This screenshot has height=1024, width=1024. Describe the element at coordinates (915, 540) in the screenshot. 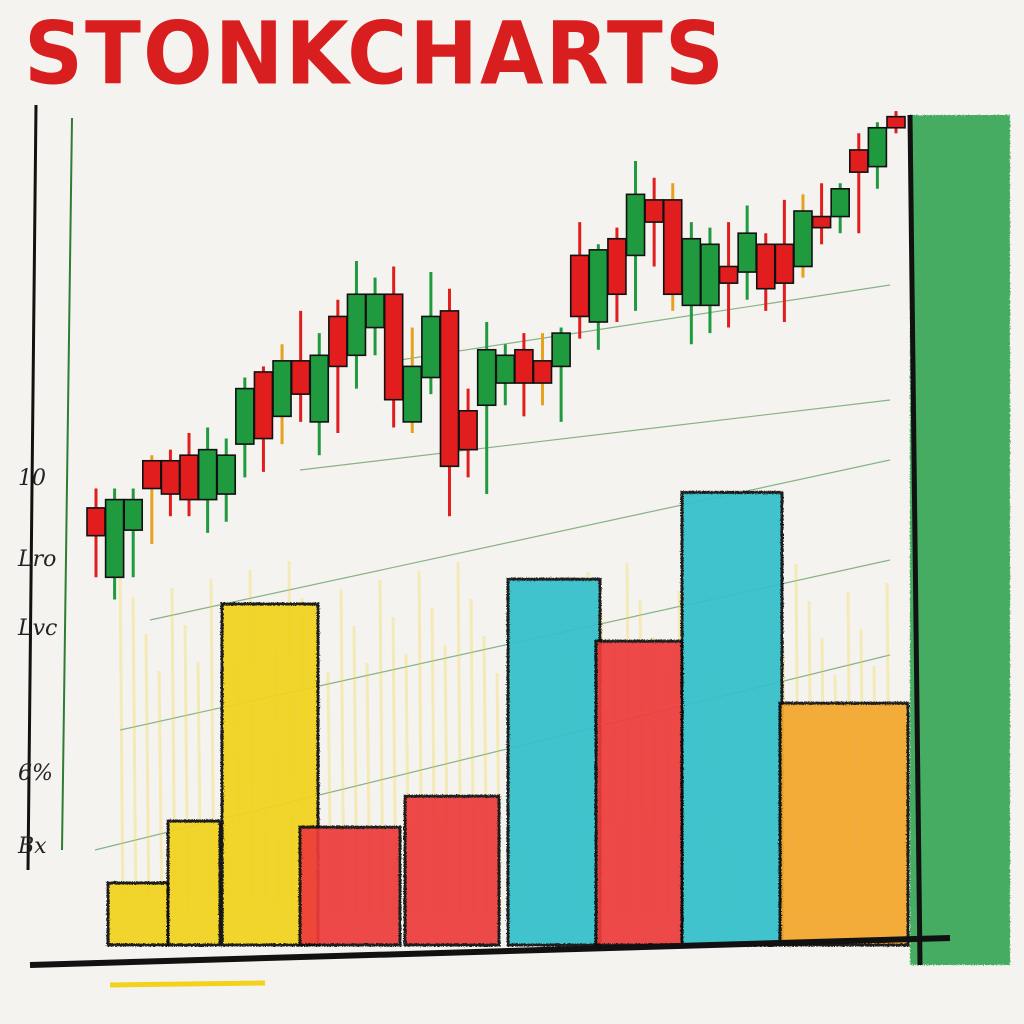

I see `bar-edge` at that location.